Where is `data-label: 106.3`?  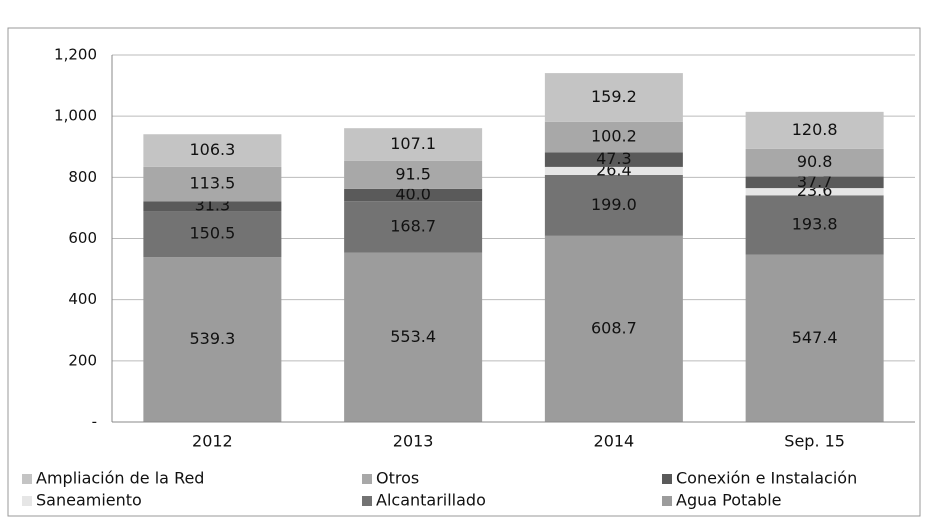 data-label: 106.3 is located at coordinates (212, 149).